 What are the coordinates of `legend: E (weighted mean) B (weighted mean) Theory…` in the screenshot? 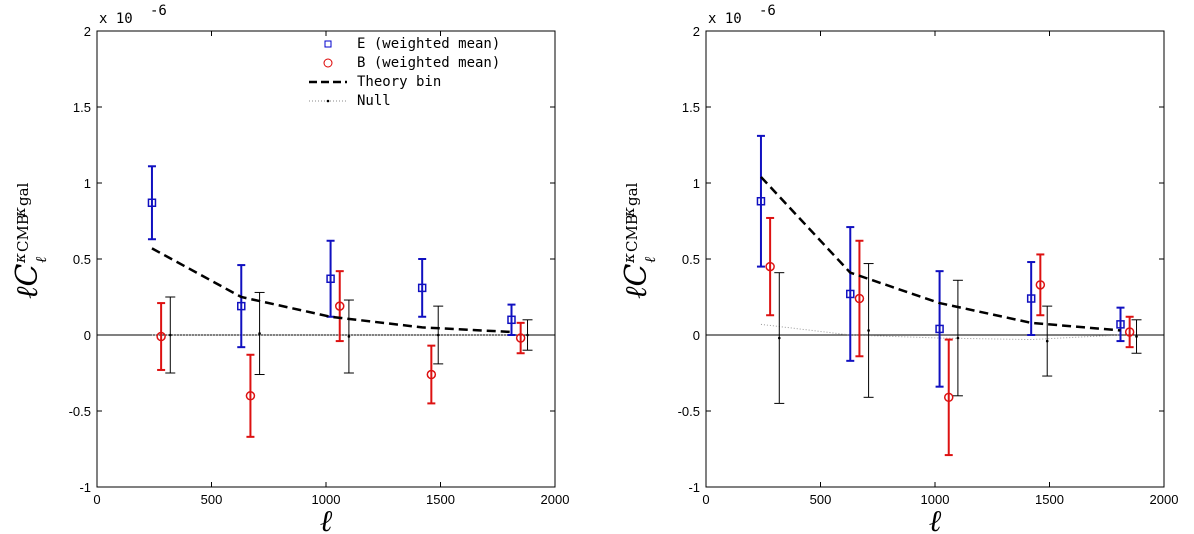 It's located at (404, 72).